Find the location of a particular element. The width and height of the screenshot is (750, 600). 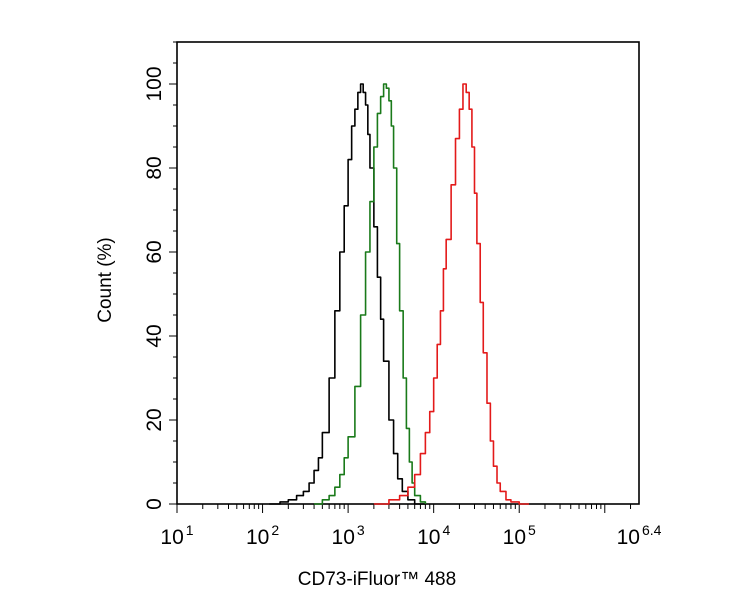

x-axis-title: CD73-iFluor™ 488 is located at coordinates (377, 579).